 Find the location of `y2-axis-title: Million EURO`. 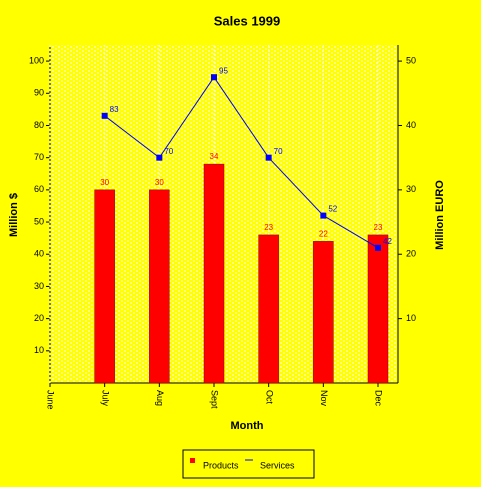

y2-axis-title: Million EURO is located at coordinates (440, 215).